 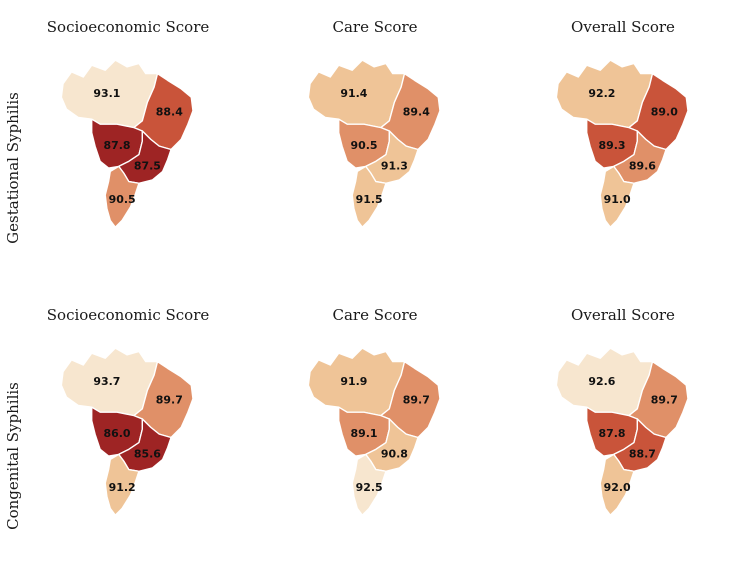 What do you see at coordinates (364, 433) in the screenshot?
I see `value-label-central-west: 89.1` at bounding box center [364, 433].